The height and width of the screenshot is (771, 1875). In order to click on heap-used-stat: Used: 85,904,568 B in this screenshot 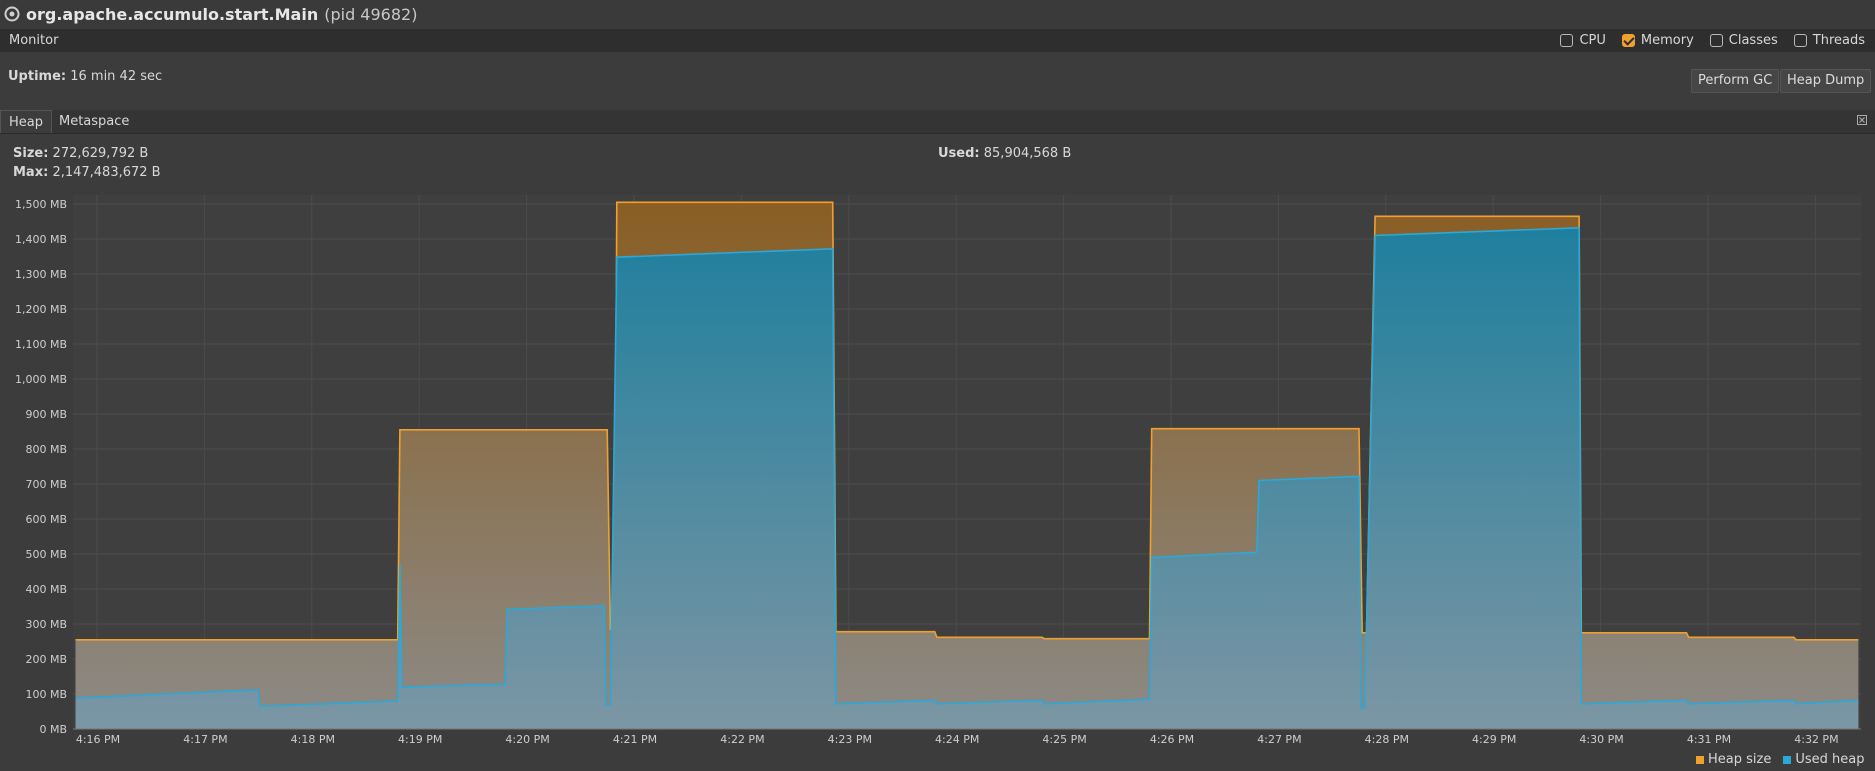, I will do `click(1004, 153)`.